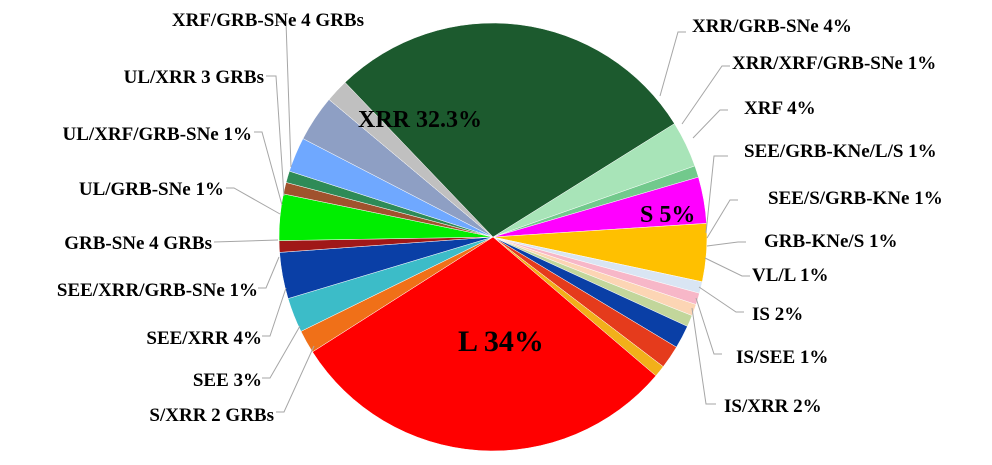 The height and width of the screenshot is (465, 992). What do you see at coordinates (204, 338) in the screenshot?
I see `label-see-xrr: SEE/XRR 4%` at bounding box center [204, 338].